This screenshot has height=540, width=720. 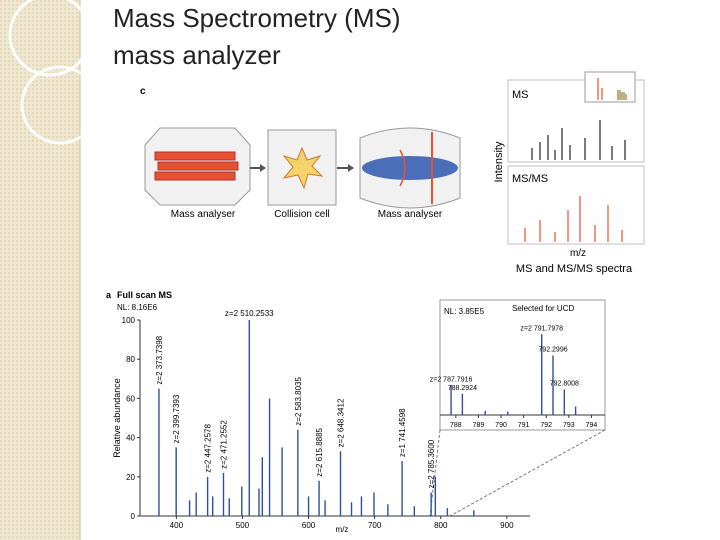 What do you see at coordinates (456, 425) in the screenshot?
I see `x-tick-label: 788` at bounding box center [456, 425].